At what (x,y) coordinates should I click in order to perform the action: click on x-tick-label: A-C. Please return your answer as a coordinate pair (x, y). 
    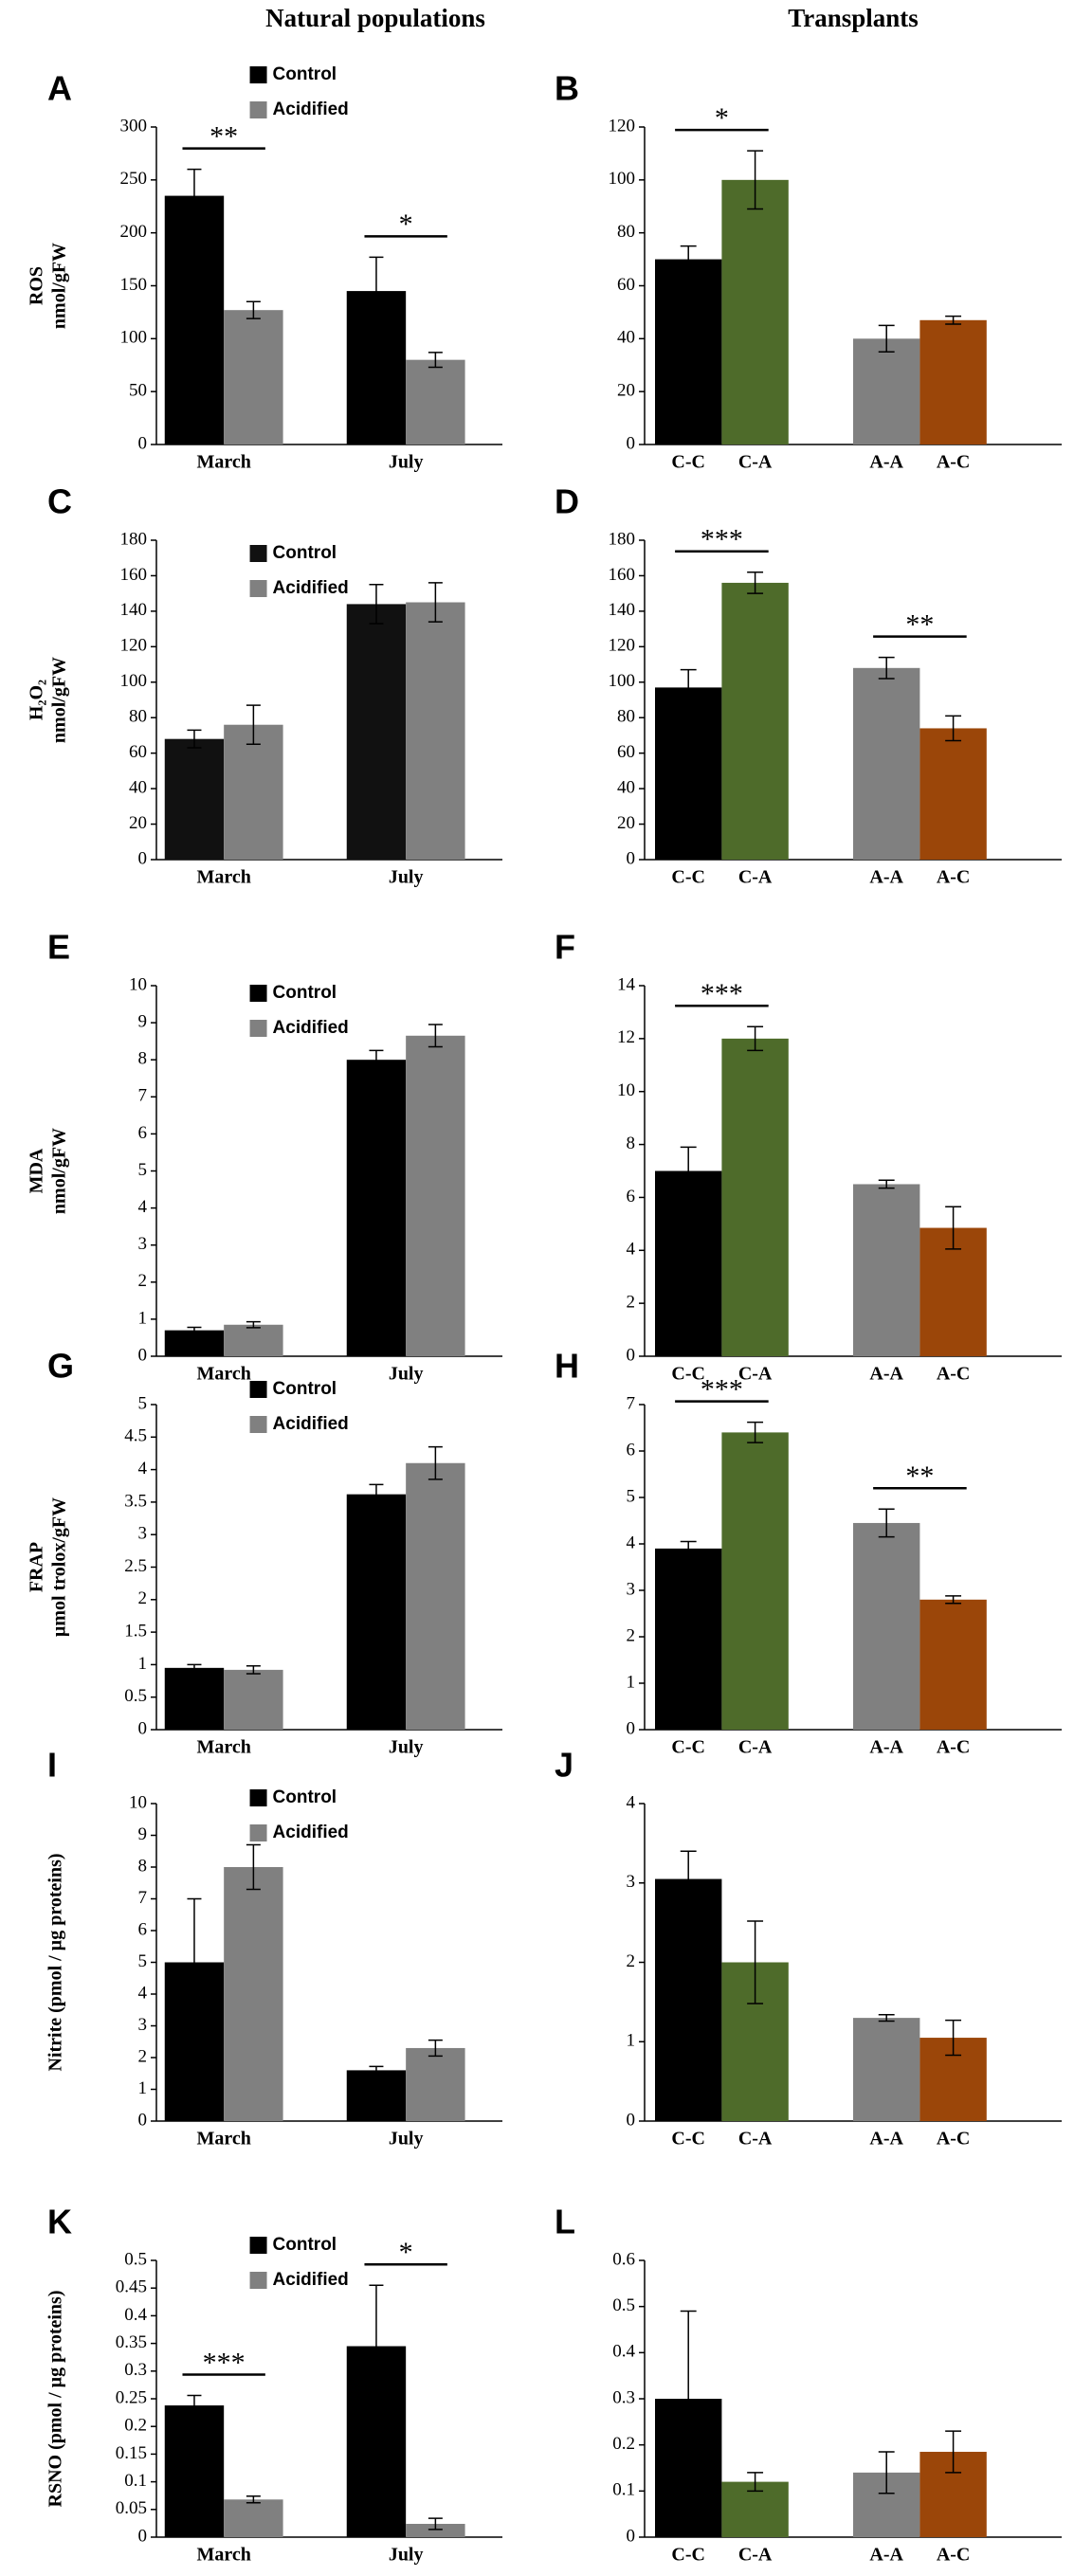
    Looking at the image, I should click on (954, 1747).